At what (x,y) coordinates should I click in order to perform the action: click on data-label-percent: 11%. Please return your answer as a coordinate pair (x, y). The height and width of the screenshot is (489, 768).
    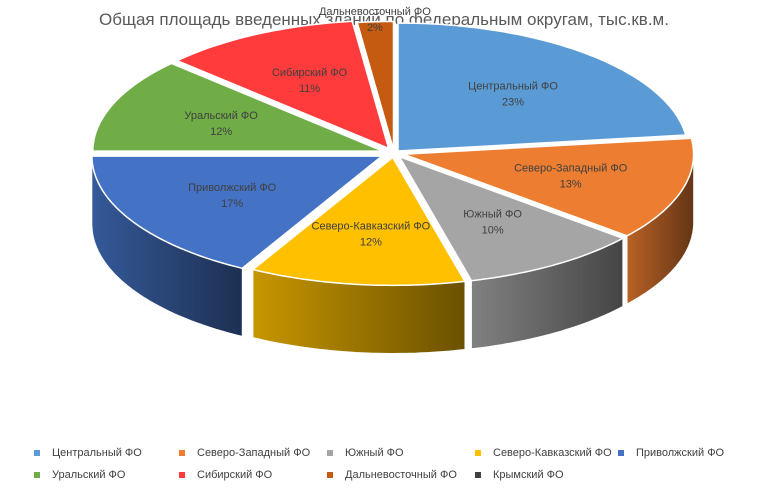
    Looking at the image, I should click on (309, 89).